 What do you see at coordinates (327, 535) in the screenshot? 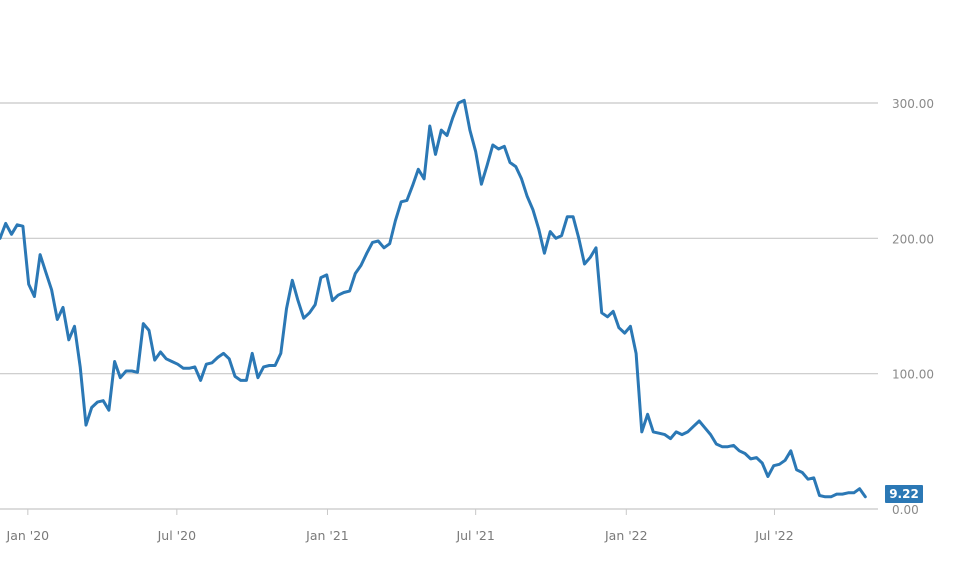
I see `x-tick-label: Jan '21` at bounding box center [327, 535].